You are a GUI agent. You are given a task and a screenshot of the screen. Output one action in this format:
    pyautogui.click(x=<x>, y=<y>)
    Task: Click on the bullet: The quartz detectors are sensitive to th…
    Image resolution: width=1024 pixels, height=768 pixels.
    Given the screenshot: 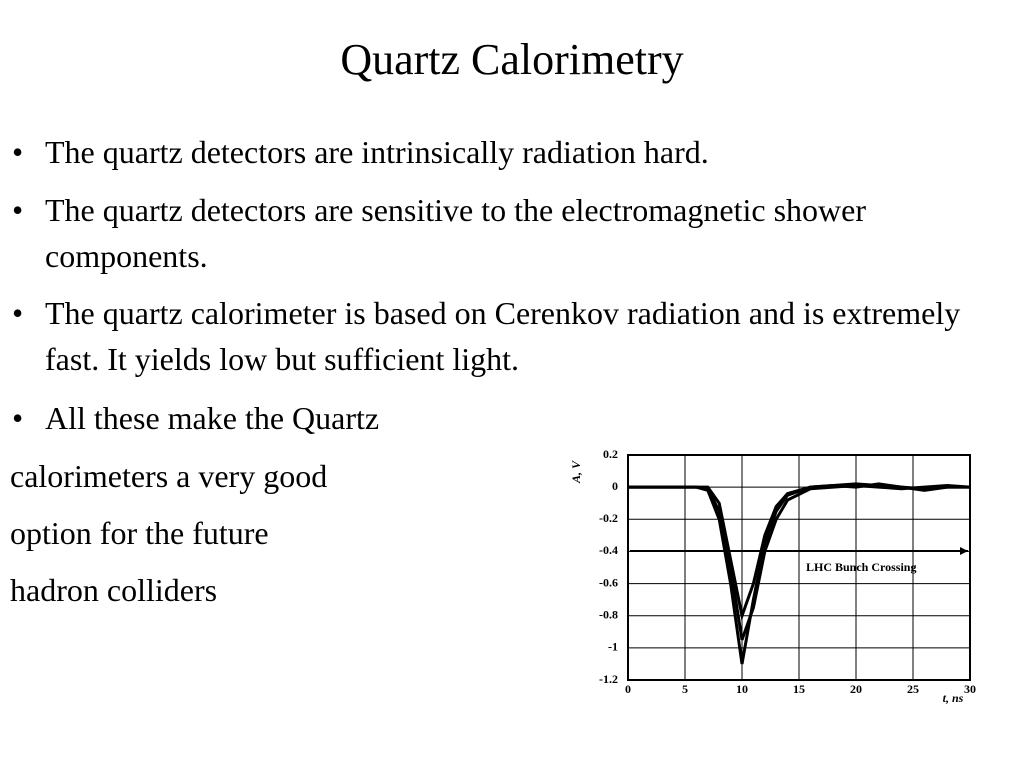 What is the action you would take?
    pyautogui.click(x=455, y=233)
    